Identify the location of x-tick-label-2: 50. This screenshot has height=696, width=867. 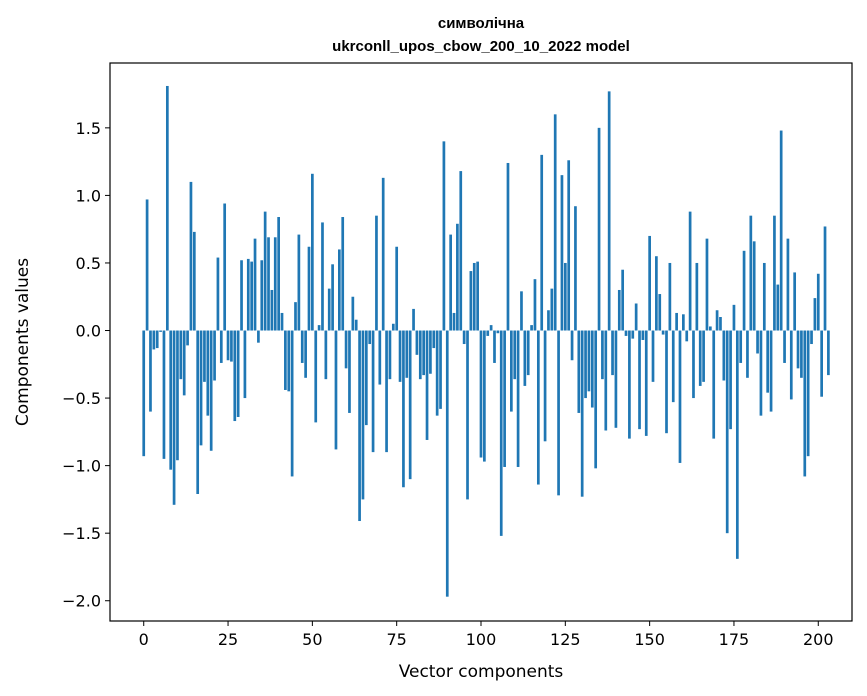
(312, 639).